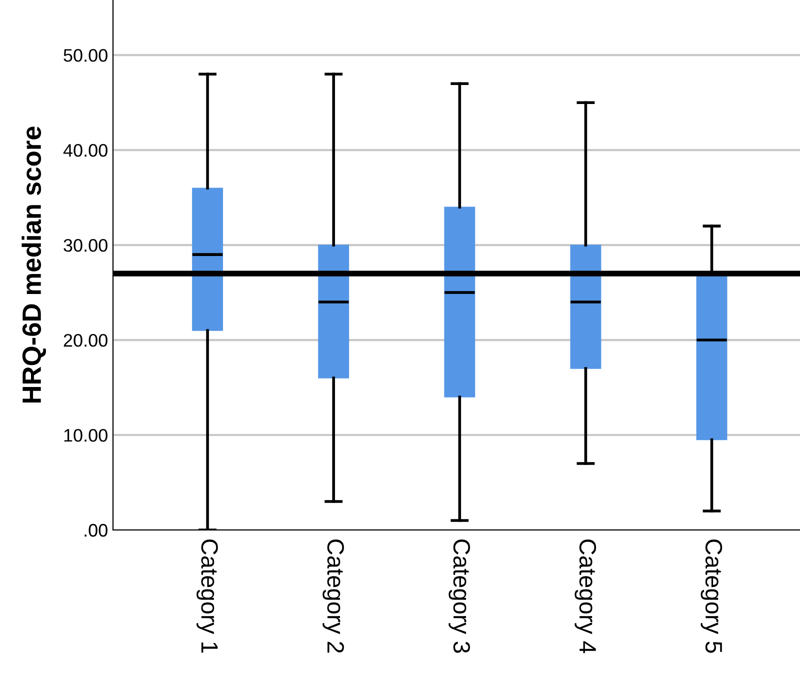  What do you see at coordinates (86, 435) in the screenshot?
I see `y-tick-label: 10.00` at bounding box center [86, 435].